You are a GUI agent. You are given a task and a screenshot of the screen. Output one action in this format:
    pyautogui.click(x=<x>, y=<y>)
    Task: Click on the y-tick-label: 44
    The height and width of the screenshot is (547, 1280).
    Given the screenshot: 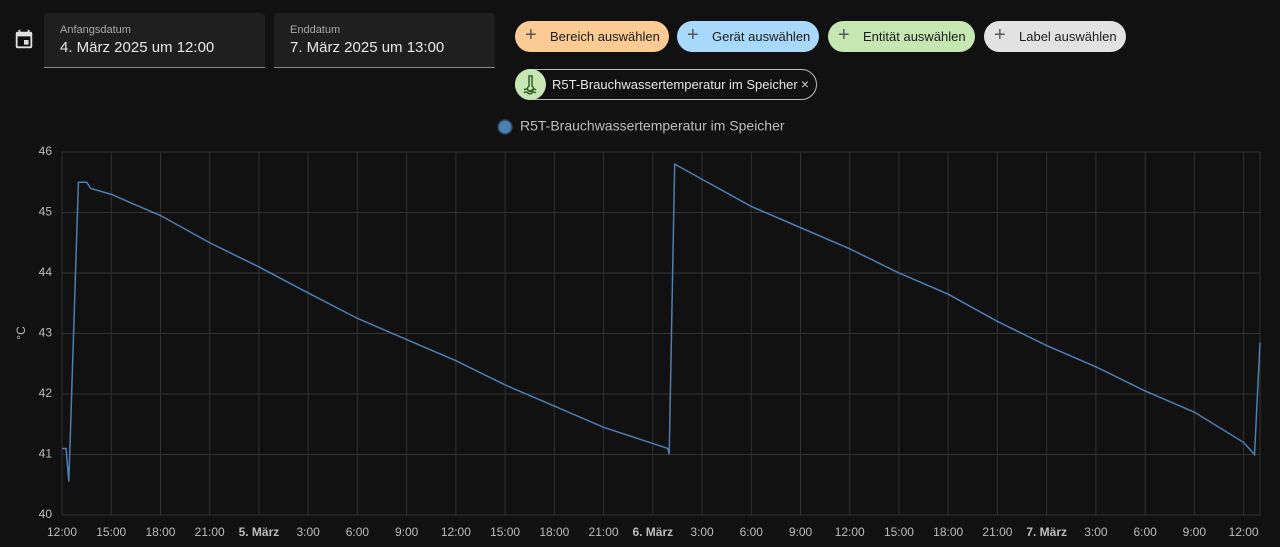 What is the action you would take?
    pyautogui.click(x=46, y=272)
    